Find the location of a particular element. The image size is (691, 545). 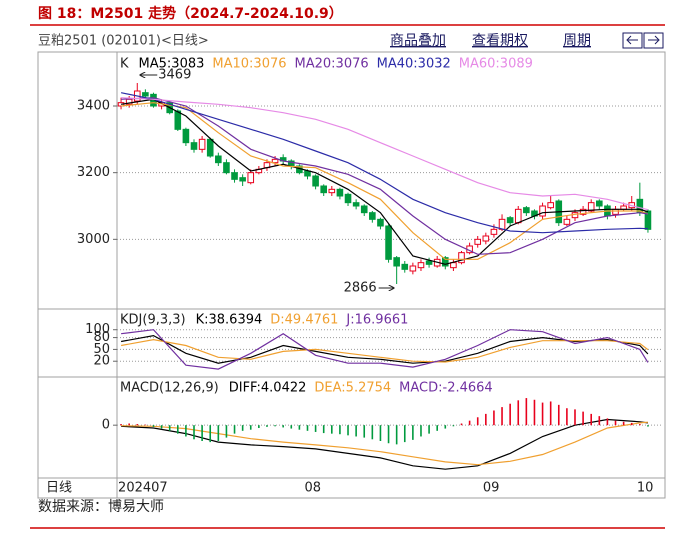

y-tick-label: 80 is located at coordinates (101, 337).